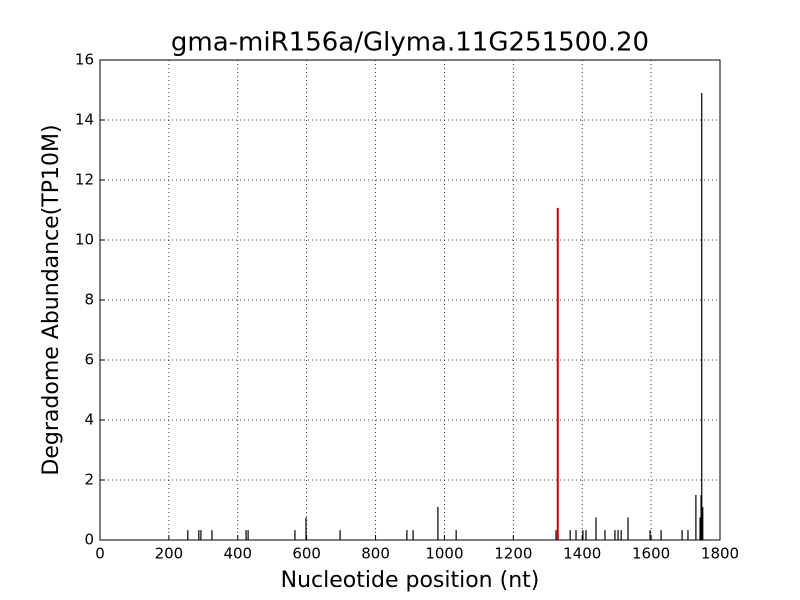 This screenshot has width=800, height=600. What do you see at coordinates (84, 180) in the screenshot?
I see `y-tick-label: 12` at bounding box center [84, 180].